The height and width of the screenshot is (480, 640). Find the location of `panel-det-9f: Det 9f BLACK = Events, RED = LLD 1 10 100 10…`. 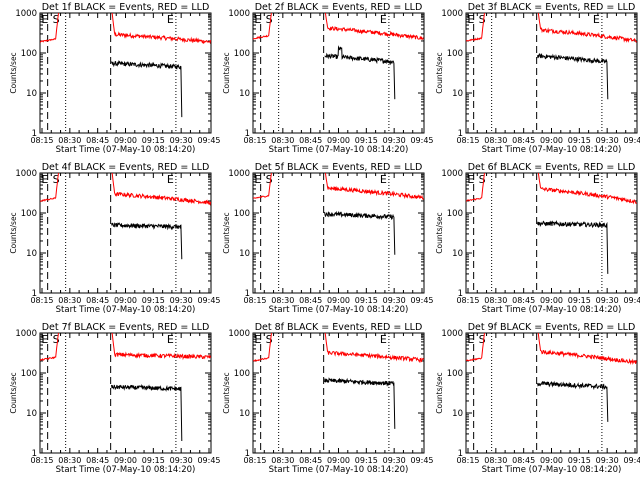

panel-det-9f: Det 9f BLACK = Events, RED = LLD 1 10 100 10… is located at coordinates (537, 398).